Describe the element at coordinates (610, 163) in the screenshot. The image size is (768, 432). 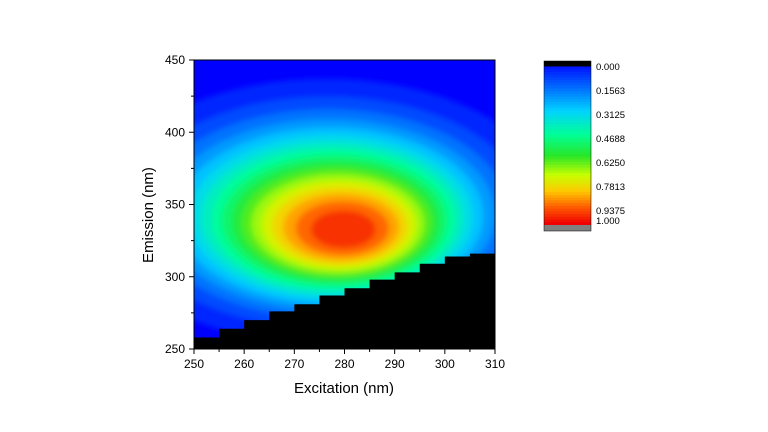
I see `colorbar-label: 0.6250` at that location.